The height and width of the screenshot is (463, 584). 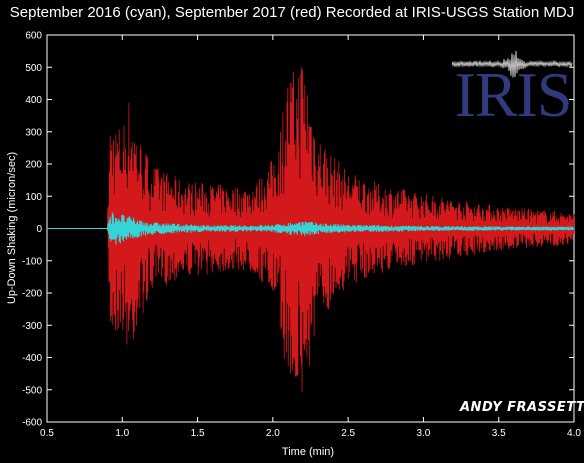 I want to click on x-tick-label: 3.5, so click(x=499, y=433).